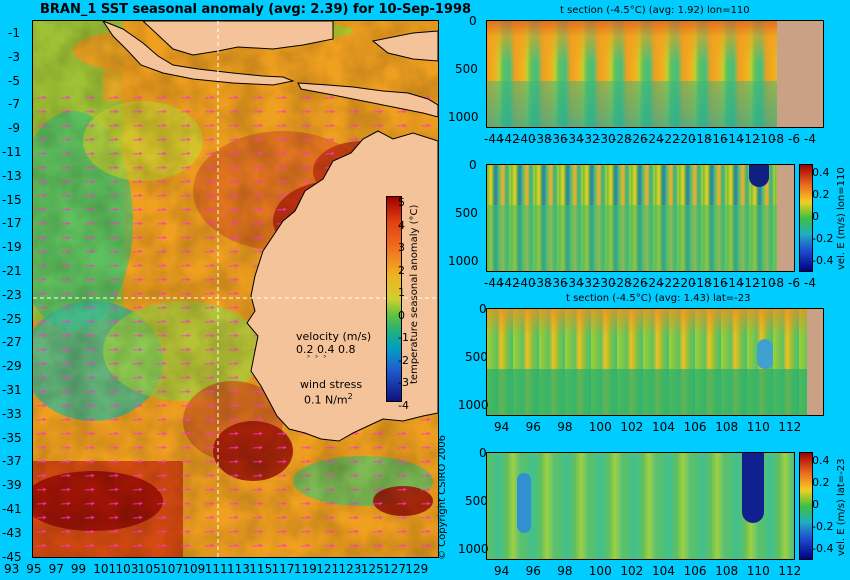 This screenshot has width=850, height=580. Describe the element at coordinates (12, 461) in the screenshot. I see `map-y-tick: -37` at that location.